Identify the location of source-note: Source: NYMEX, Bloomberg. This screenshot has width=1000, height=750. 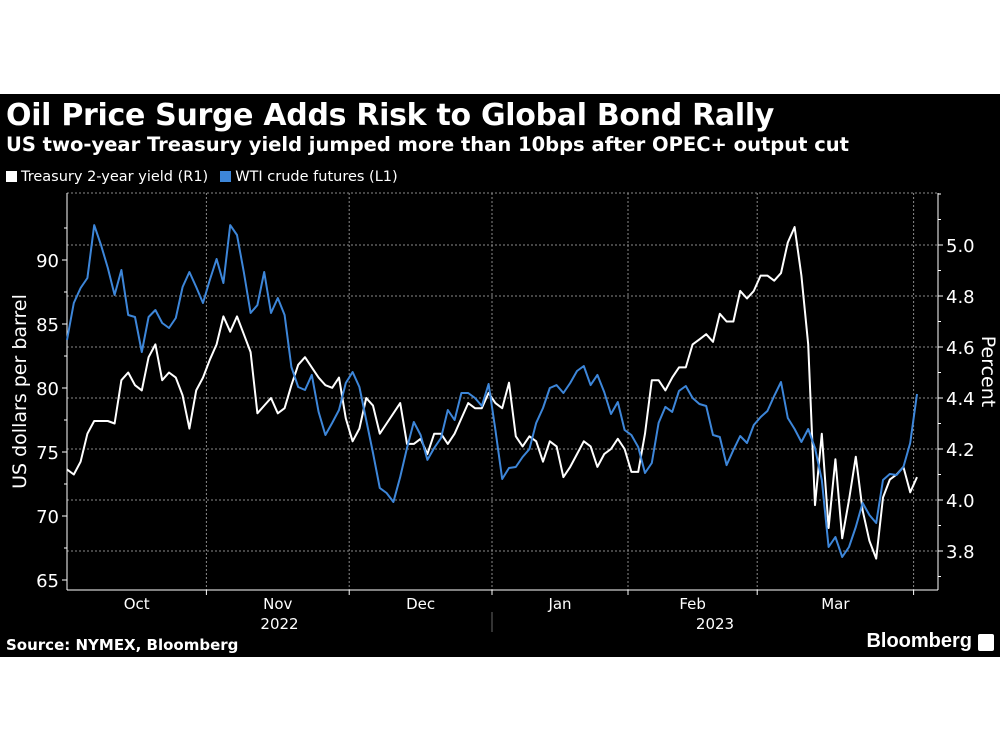
(122, 645).